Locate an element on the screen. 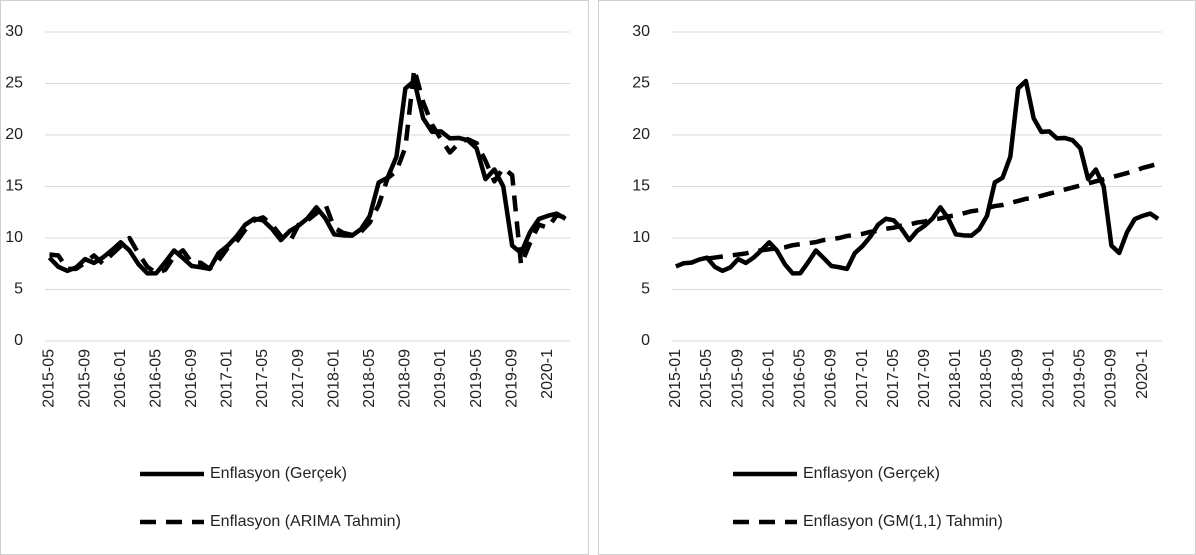 The height and width of the screenshot is (555, 1196). x-tick-label: 2015-01 is located at coordinates (675, 378).